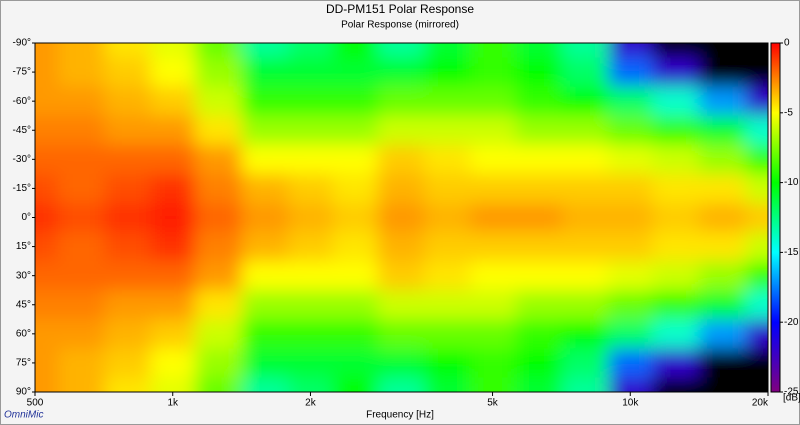 The height and width of the screenshot is (425, 800). Describe the element at coordinates (791, 182) in the screenshot. I see `colorbar-tick-label: -10` at that location.